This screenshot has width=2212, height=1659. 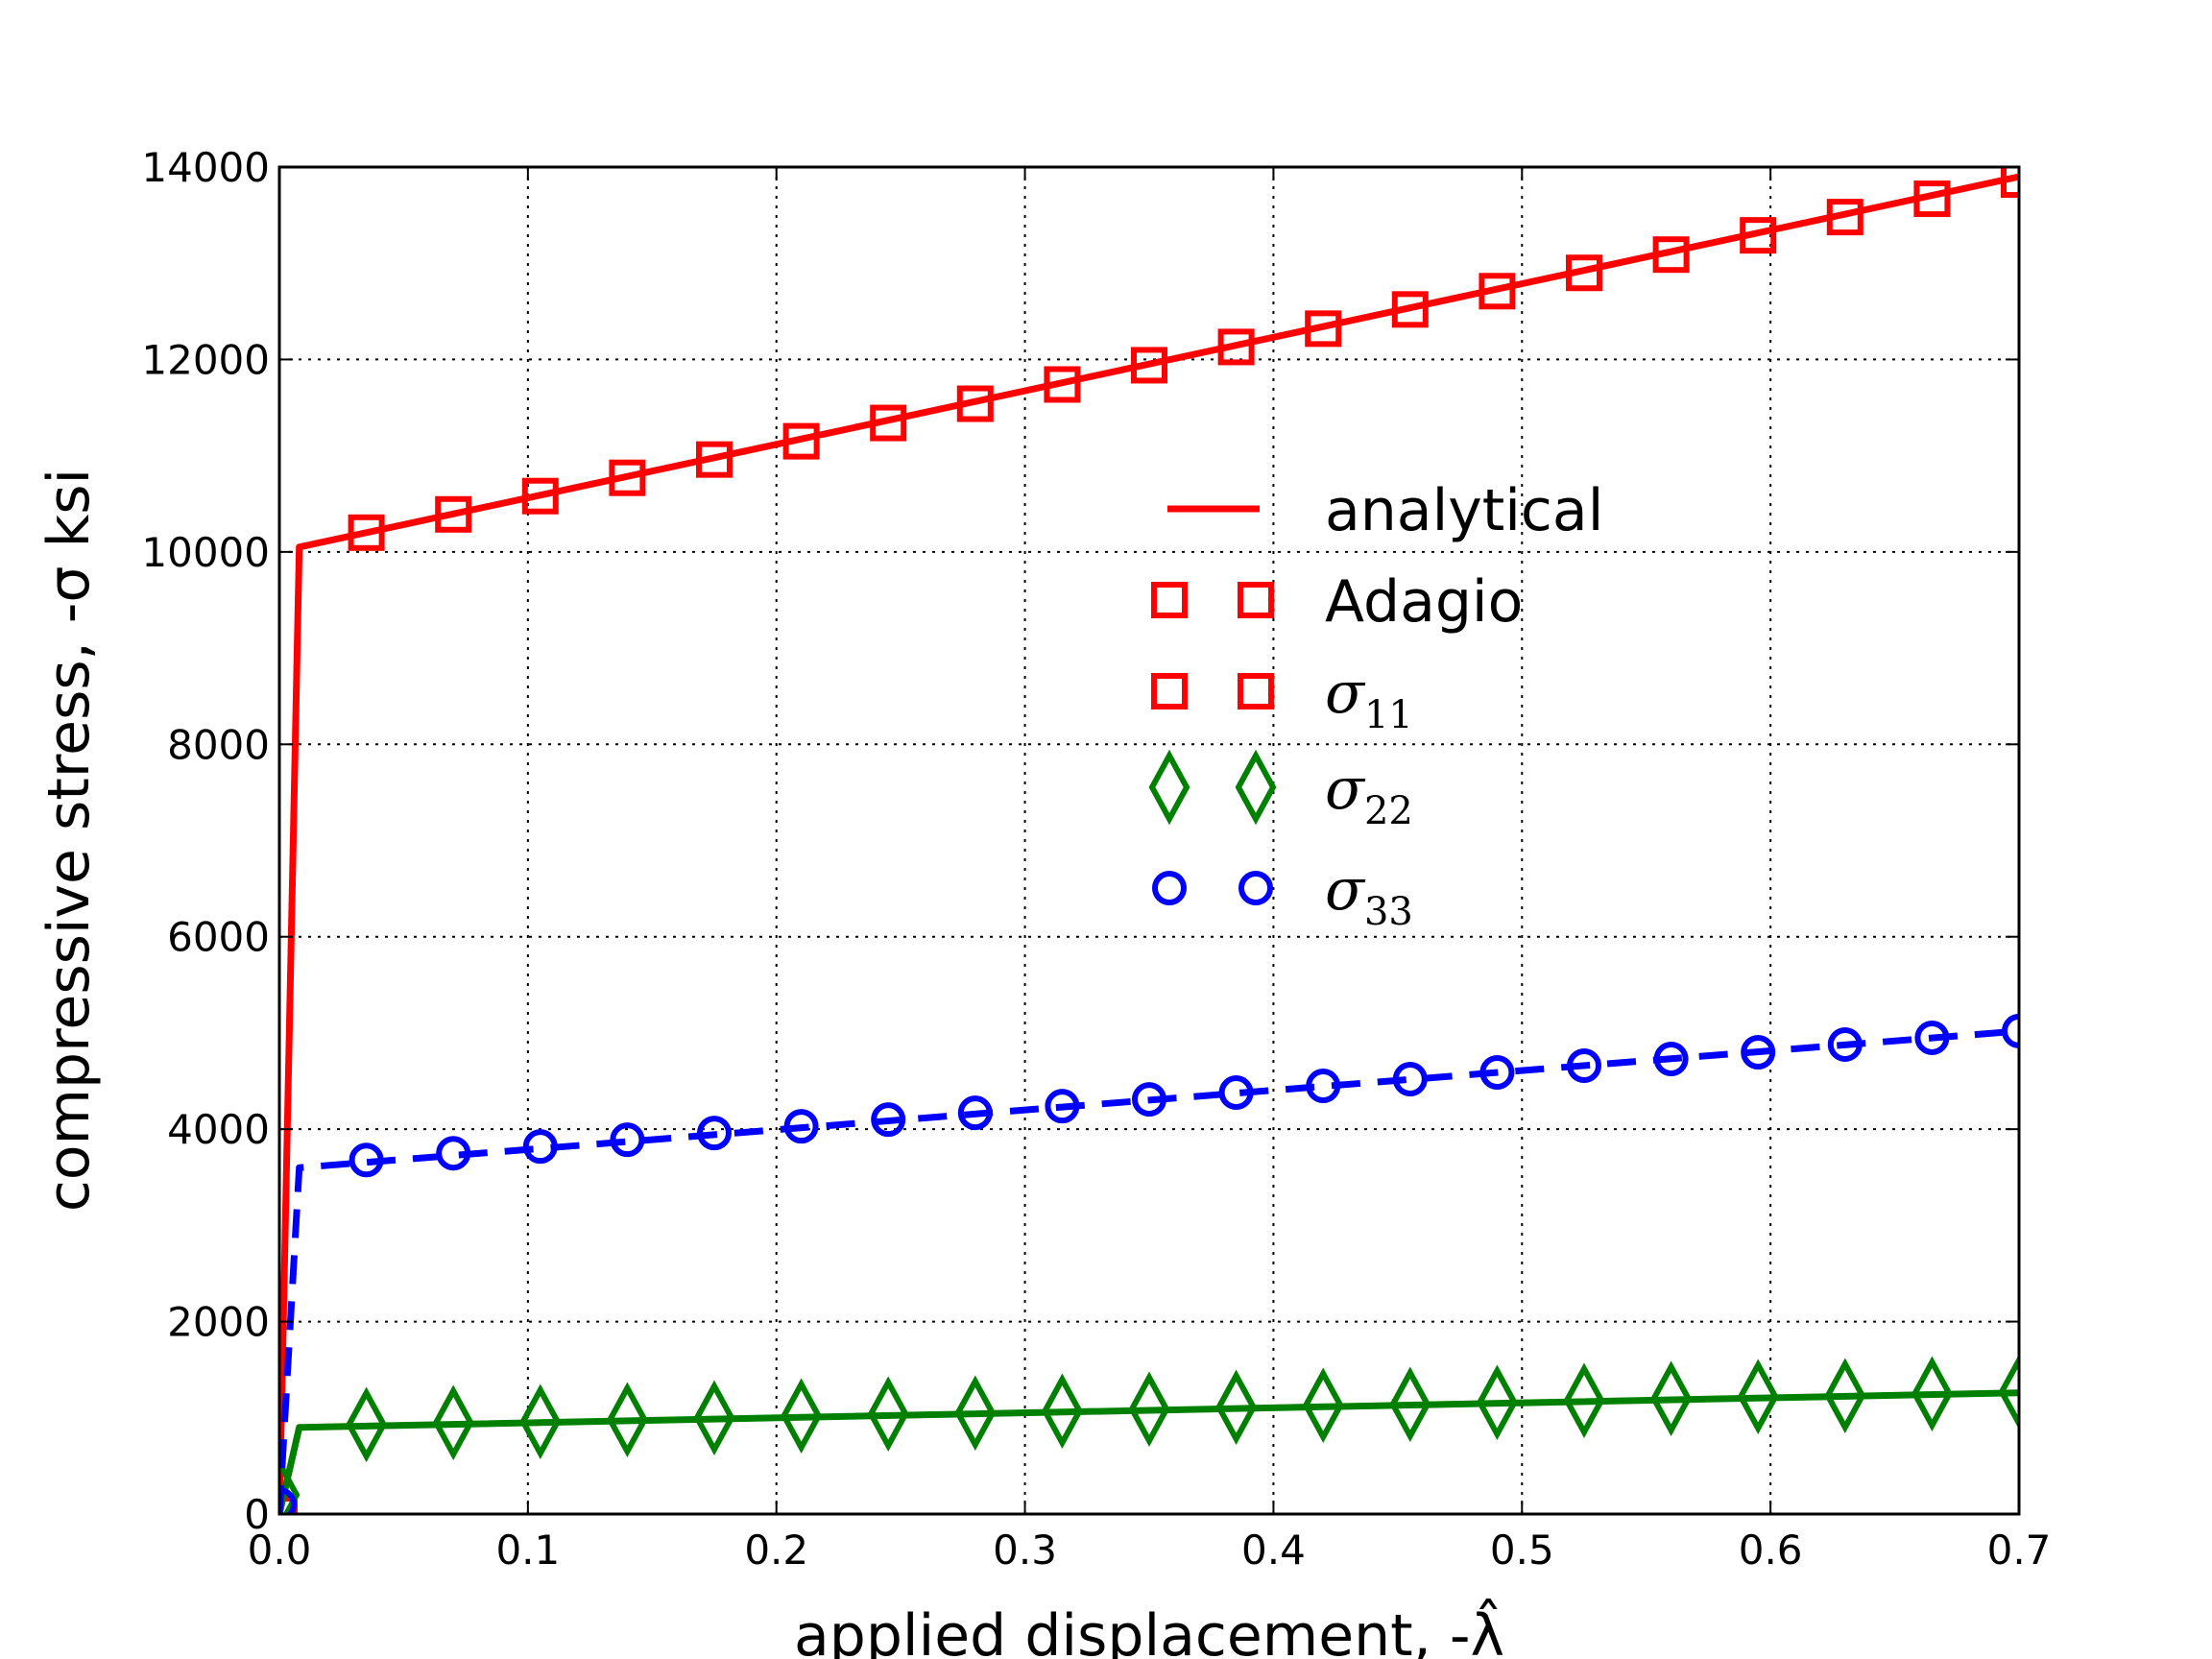 I want to click on x-tick-label: 0.3, so click(x=1025, y=1550).